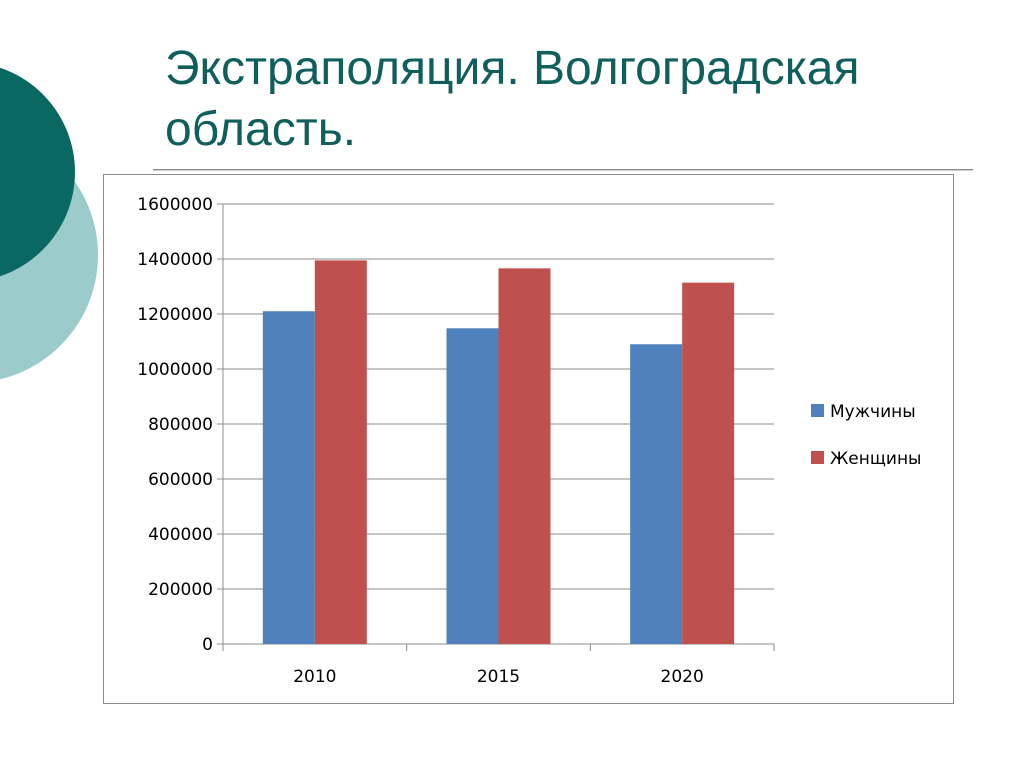 The height and width of the screenshot is (768, 1024). Describe the element at coordinates (498, 677) in the screenshot. I see `x-tick-label: 2015` at that location.